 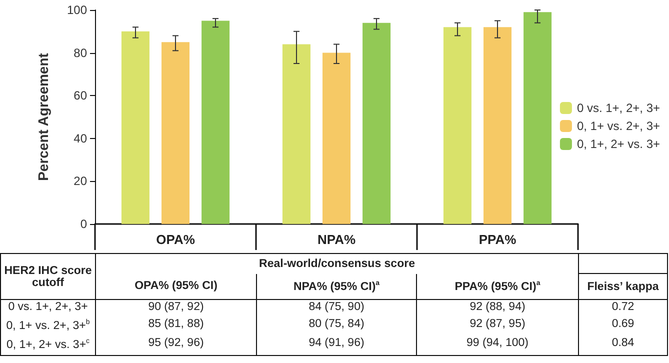 What do you see at coordinates (48, 324) in the screenshot?
I see `text: 0, 1+ vs. 2+, 3+$^{b}$` at bounding box center [48, 324].